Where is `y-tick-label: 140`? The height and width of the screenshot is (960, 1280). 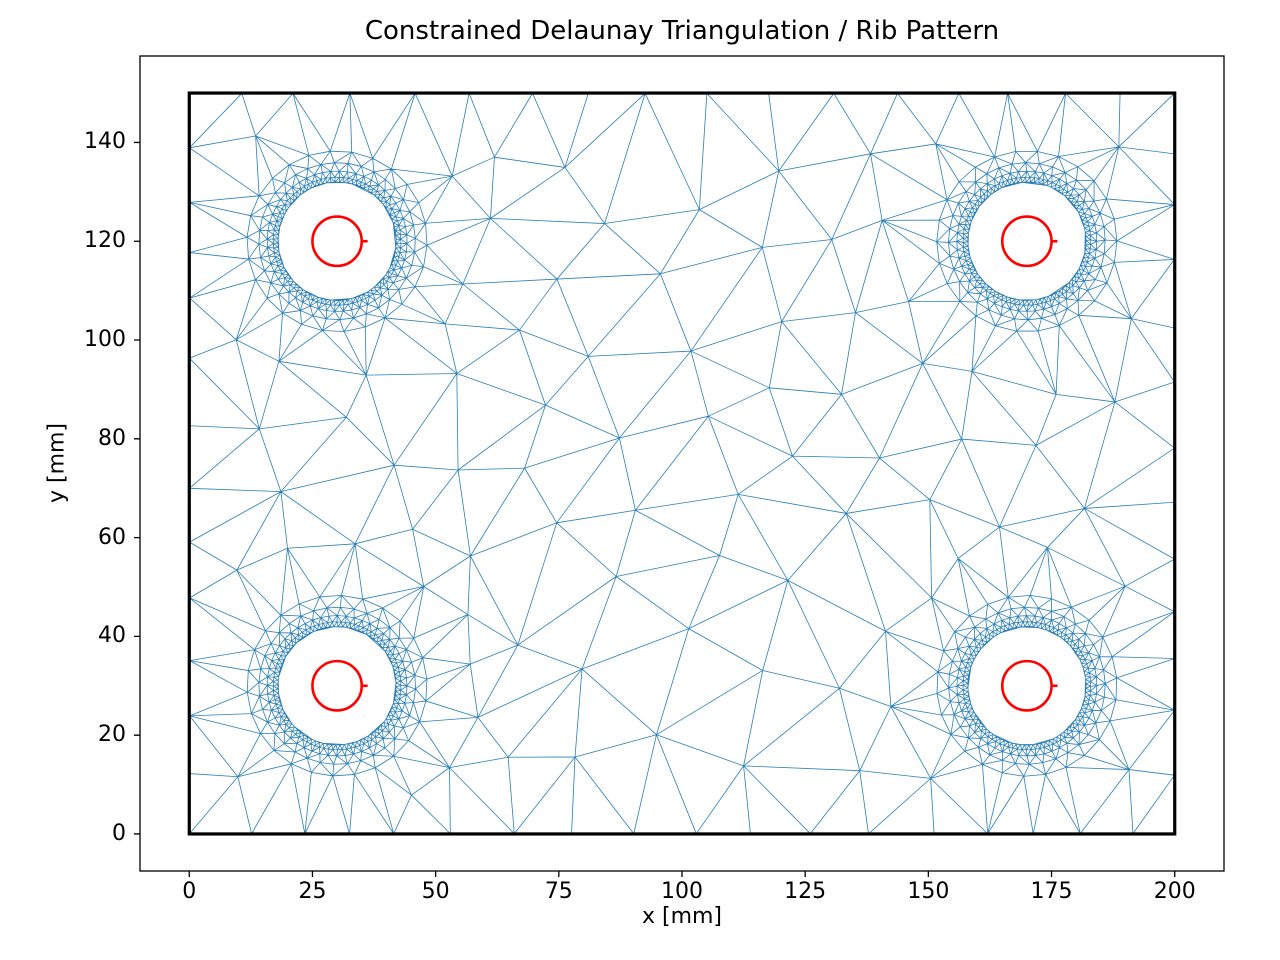 y-tick-label: 140 is located at coordinates (105, 142).